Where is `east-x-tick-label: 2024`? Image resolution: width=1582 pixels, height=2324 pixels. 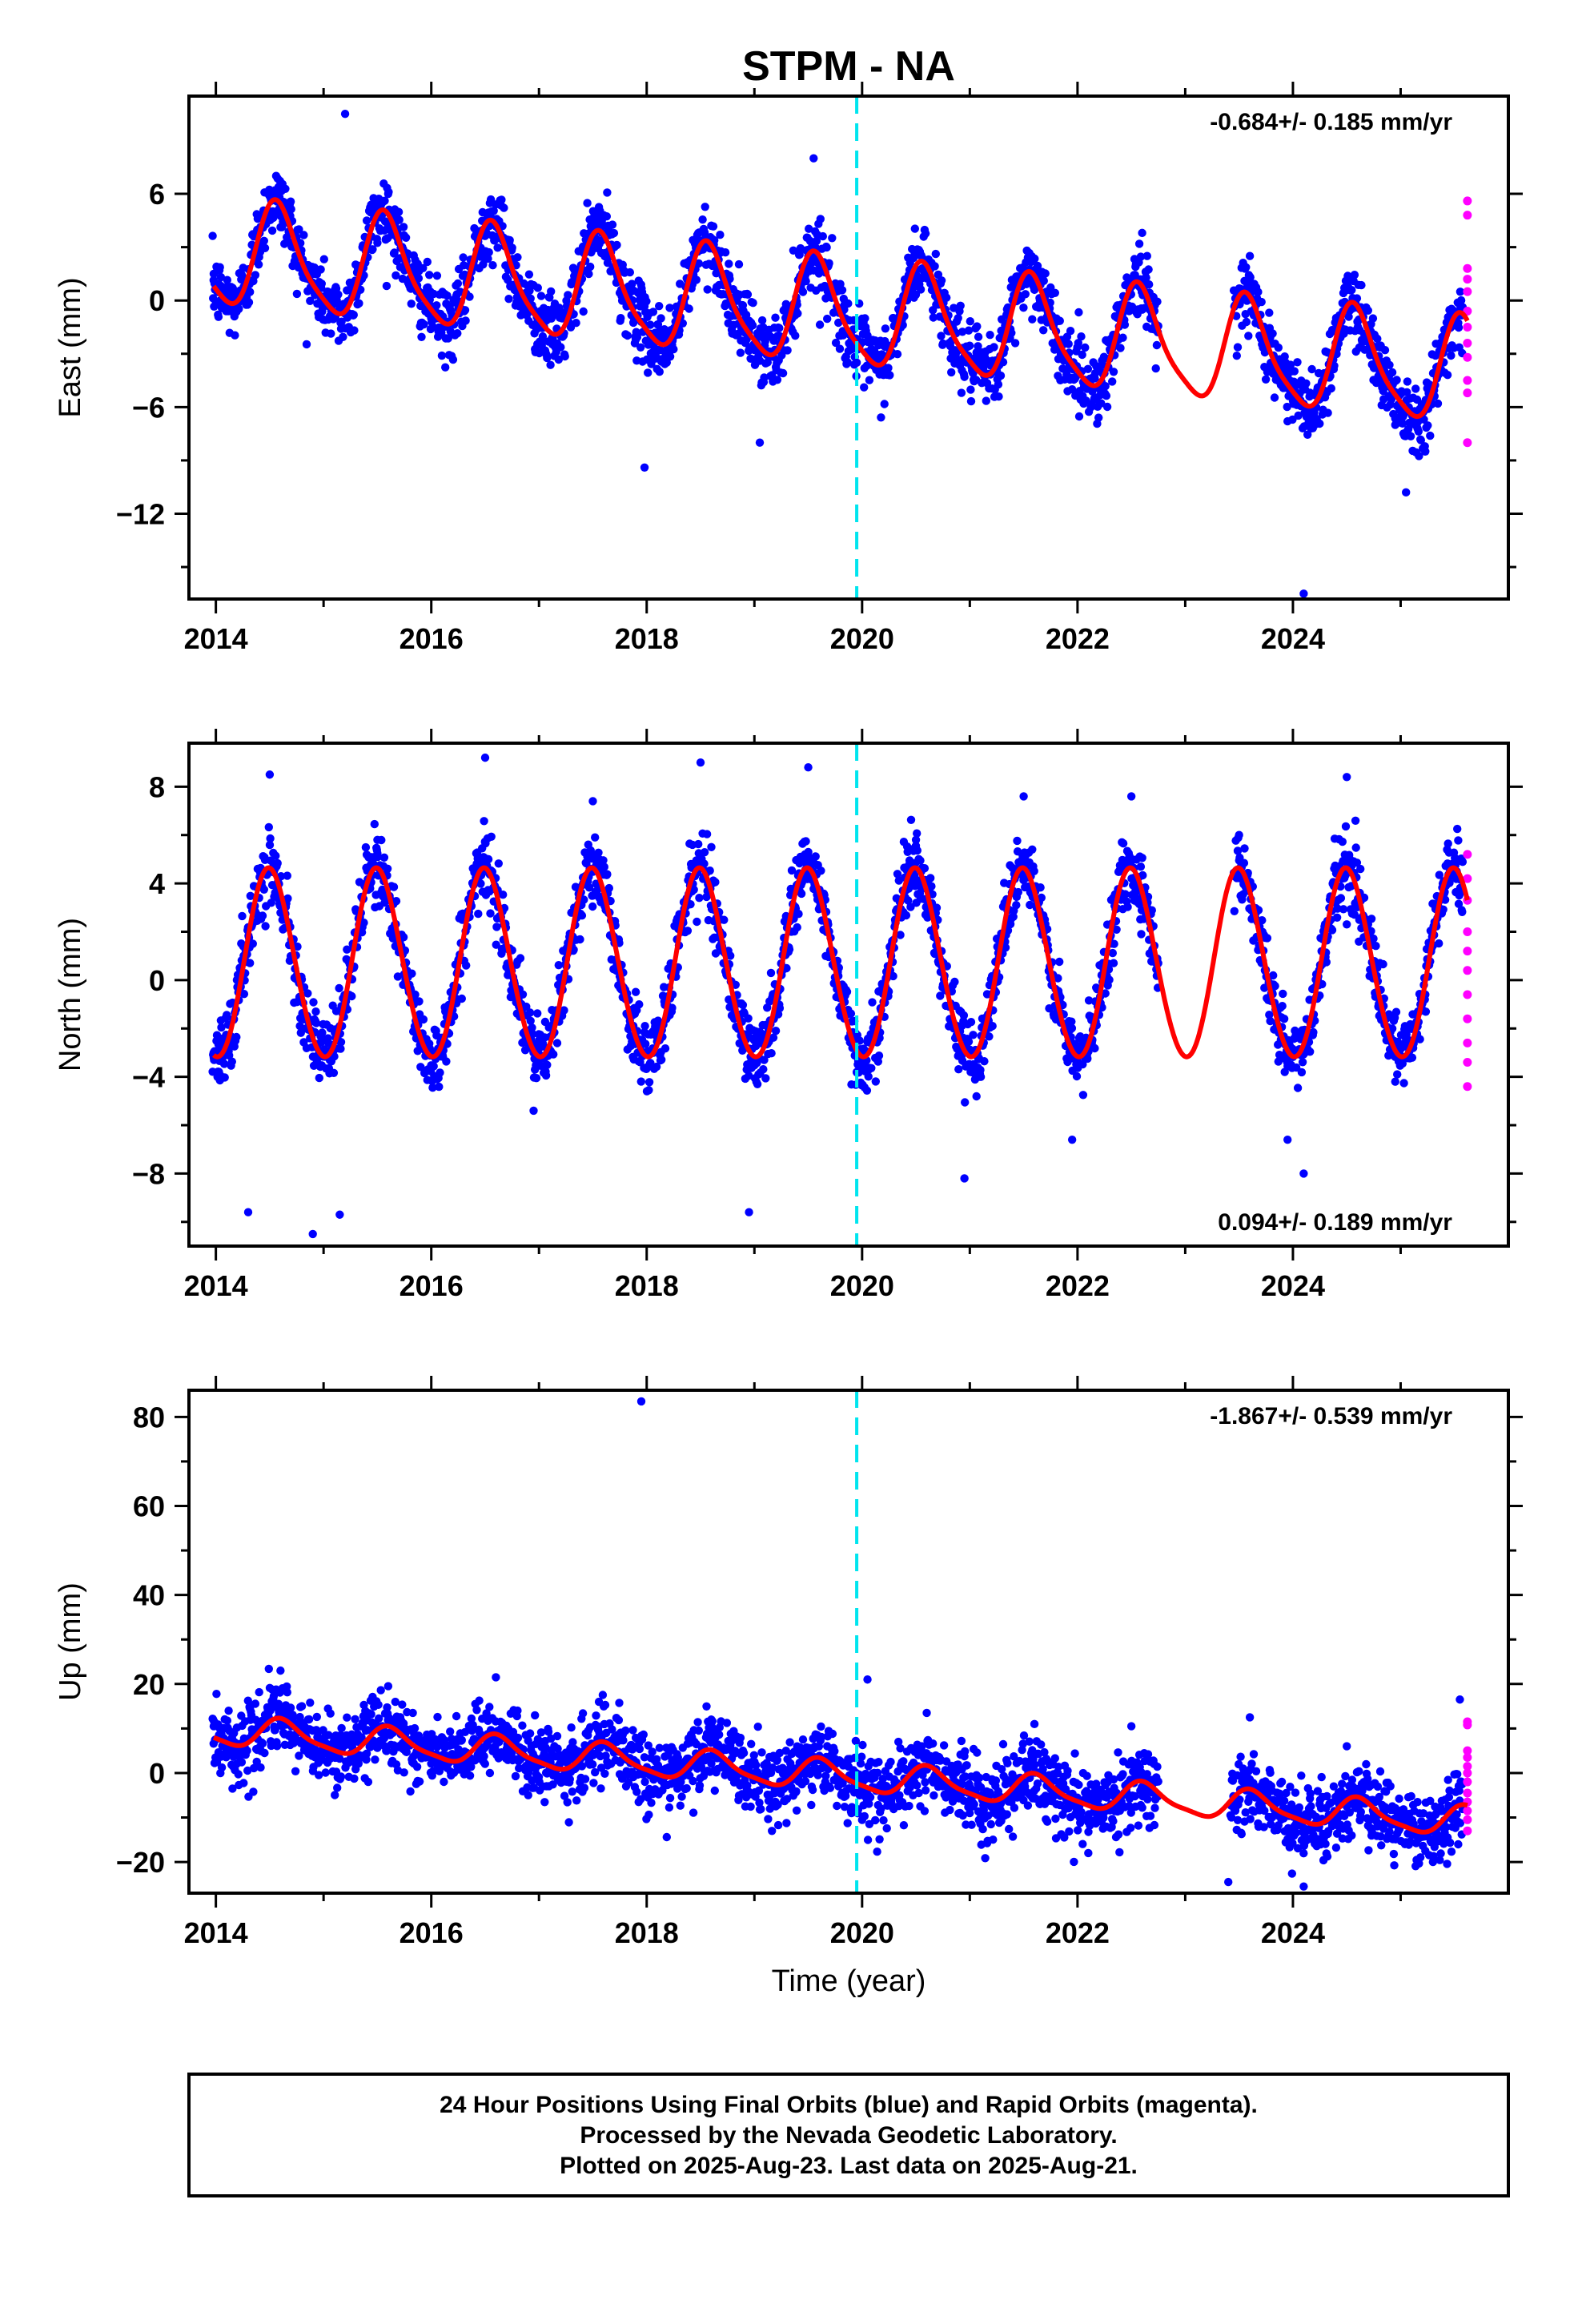 east-x-tick-label: 2024 is located at coordinates (1293, 638).